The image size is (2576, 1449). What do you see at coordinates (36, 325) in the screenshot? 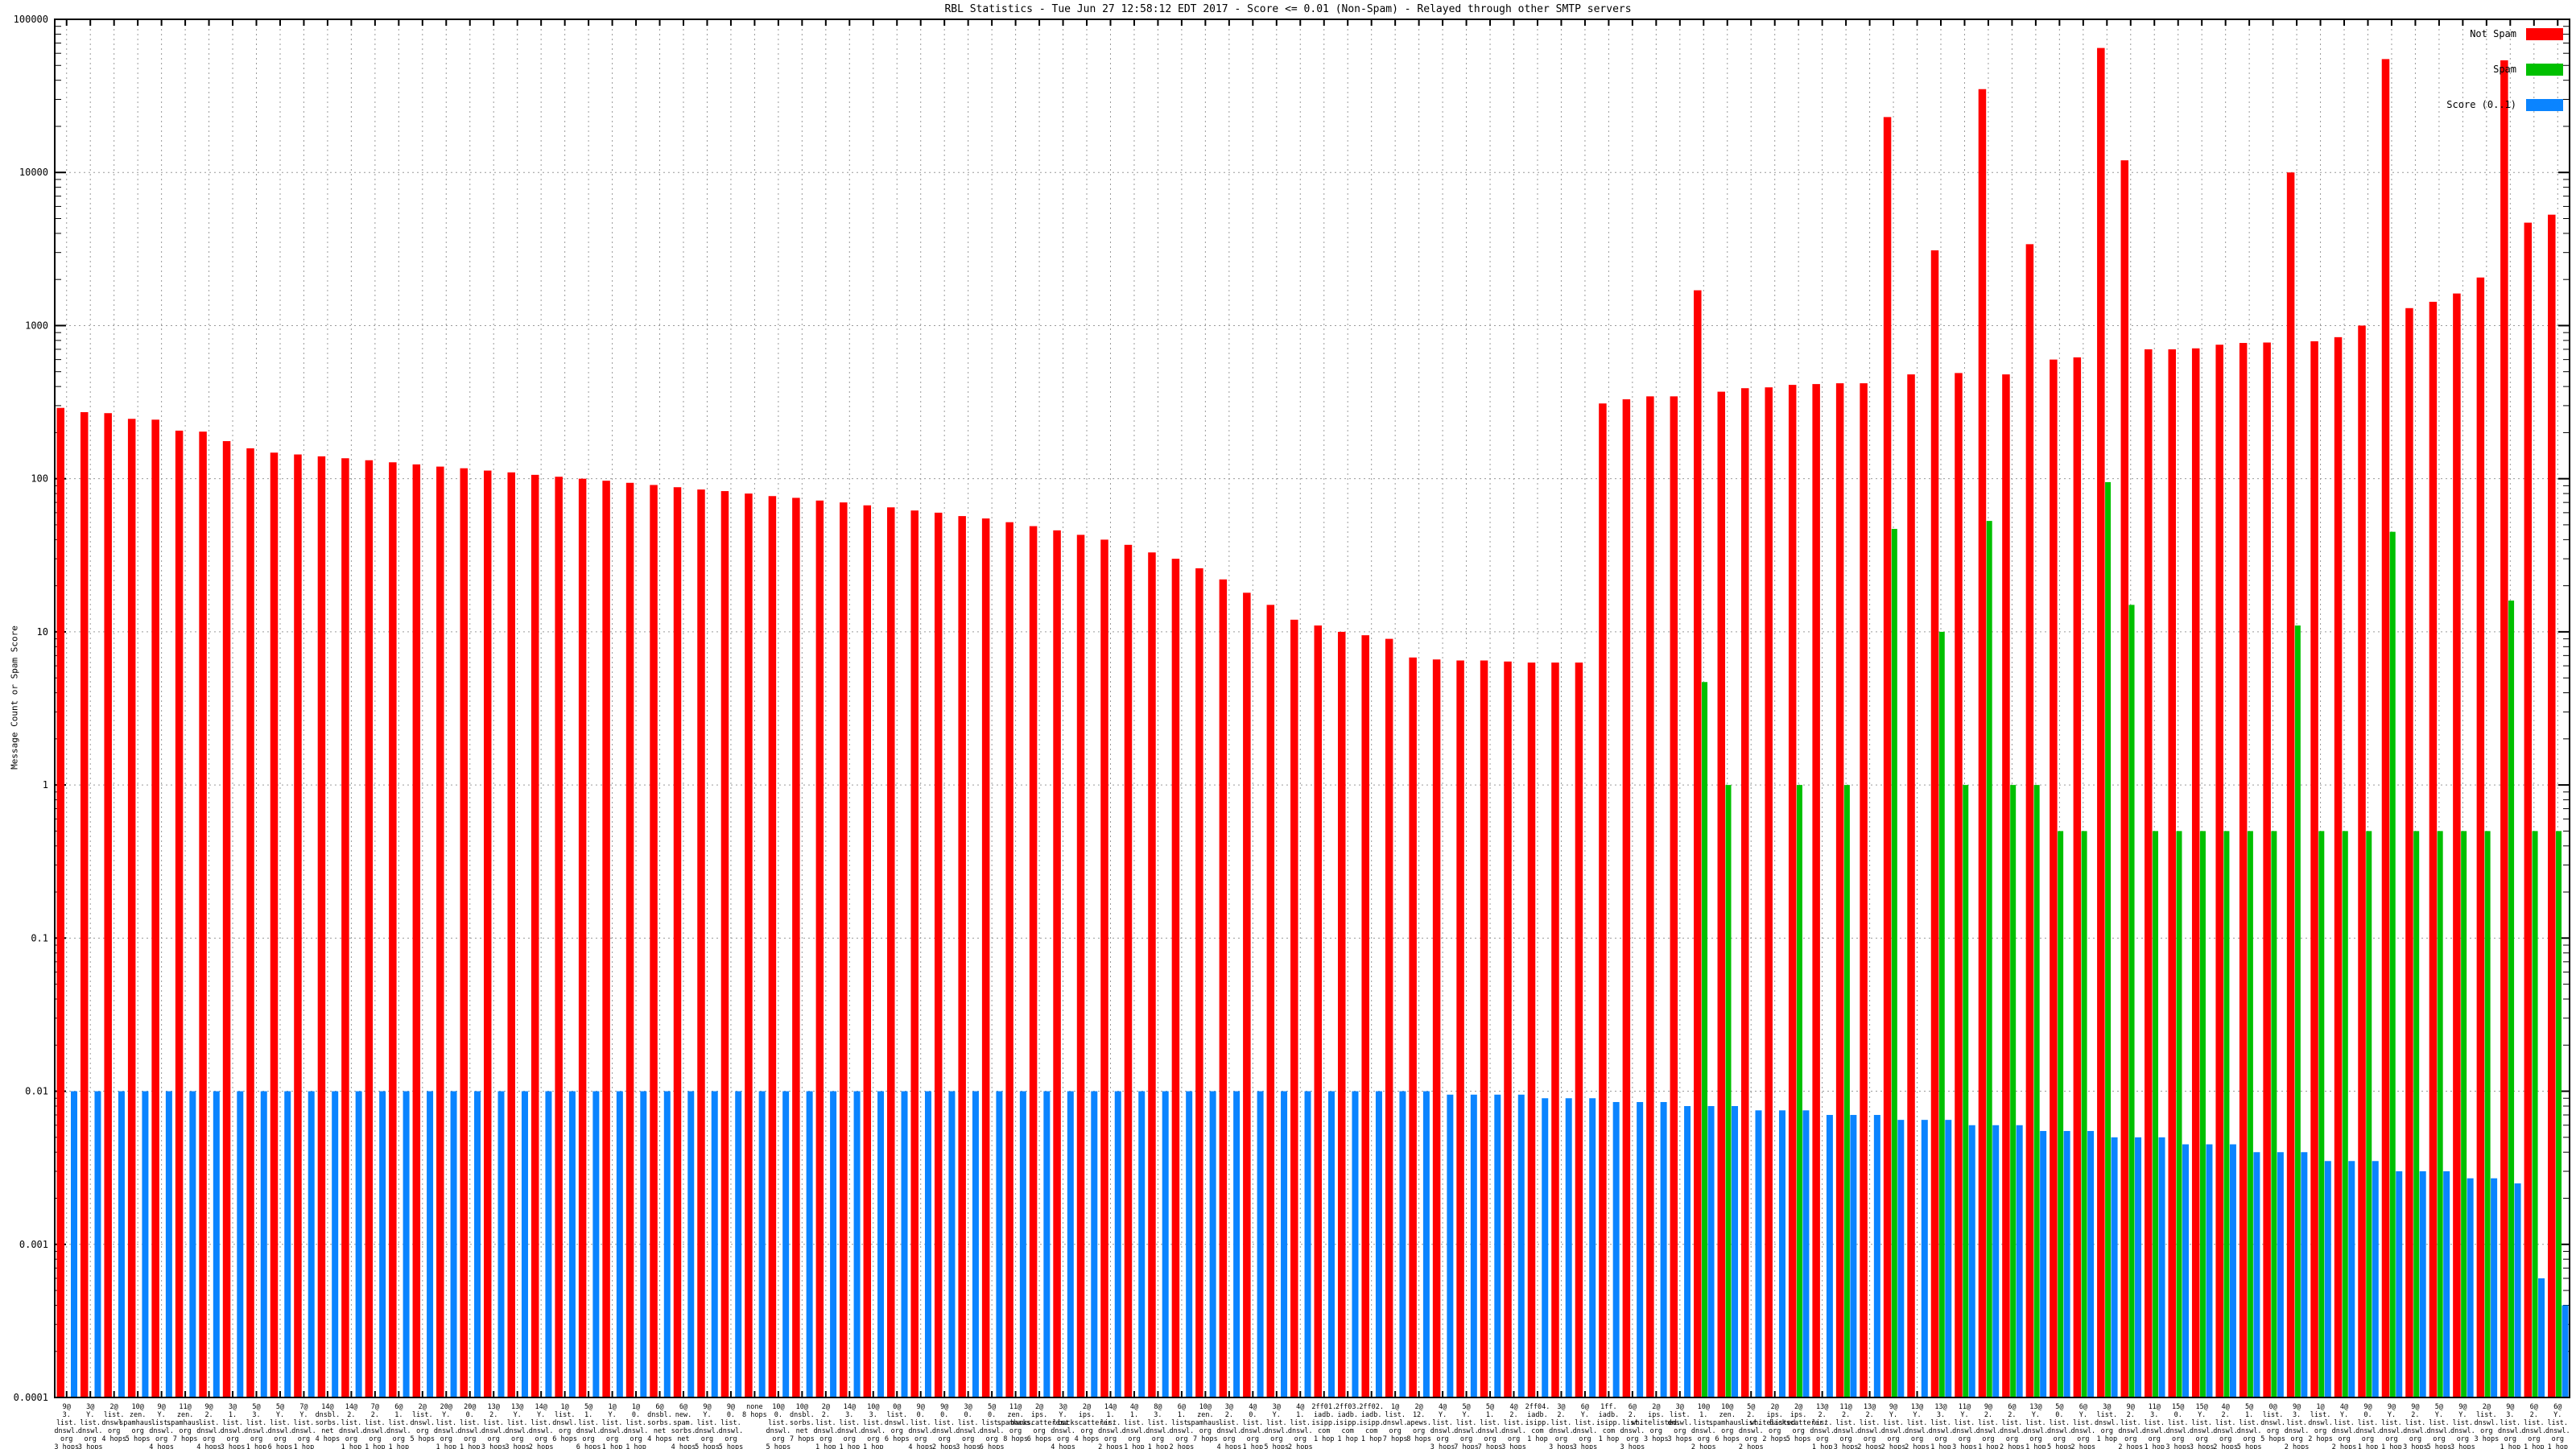
I see `y-tick-label: 1000` at bounding box center [36, 325].